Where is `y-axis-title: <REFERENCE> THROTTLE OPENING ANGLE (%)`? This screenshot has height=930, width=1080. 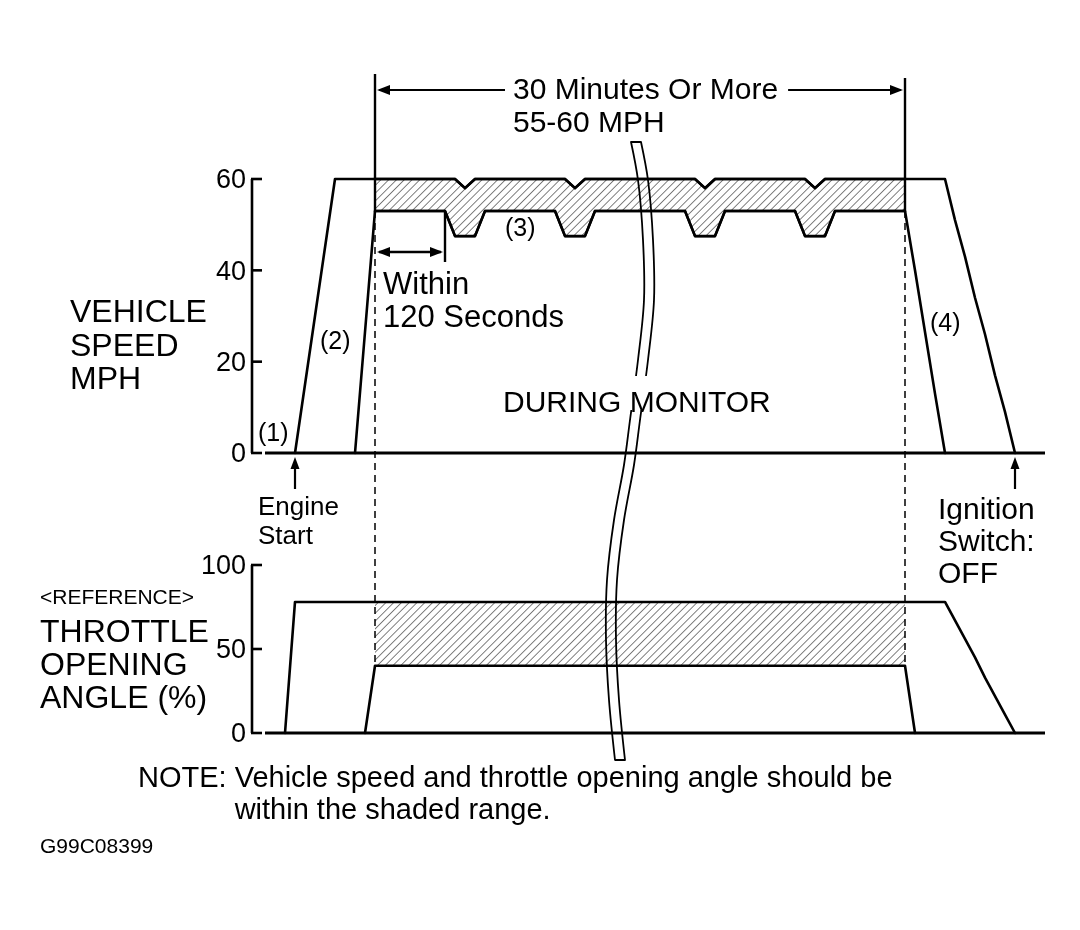 y-axis-title: <REFERENCE> THROTTLE OPENING ANGLE (%) is located at coordinates (124, 650).